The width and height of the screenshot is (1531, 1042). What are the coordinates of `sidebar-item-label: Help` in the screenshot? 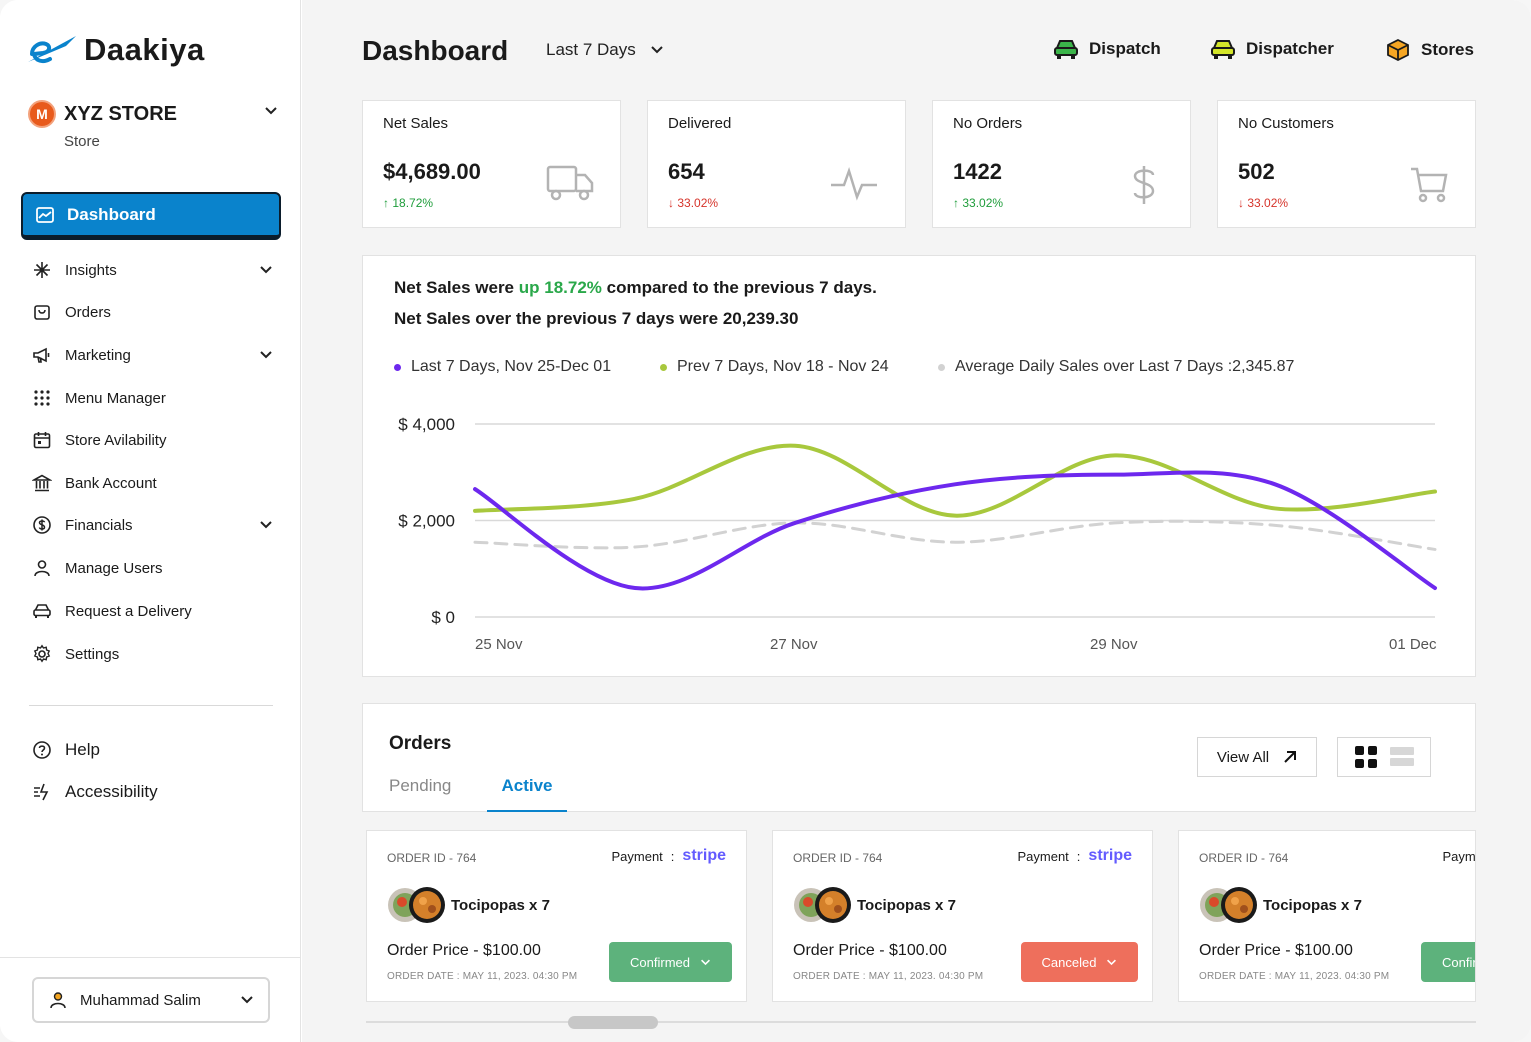 It's located at (82, 749).